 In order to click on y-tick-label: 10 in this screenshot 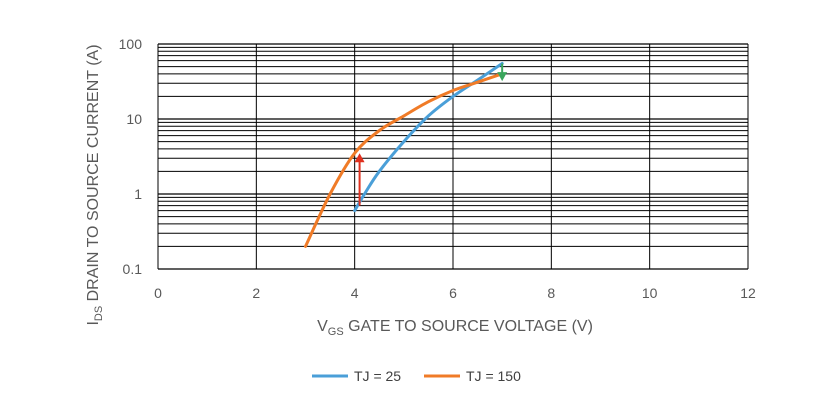, I will do `click(134, 119)`.